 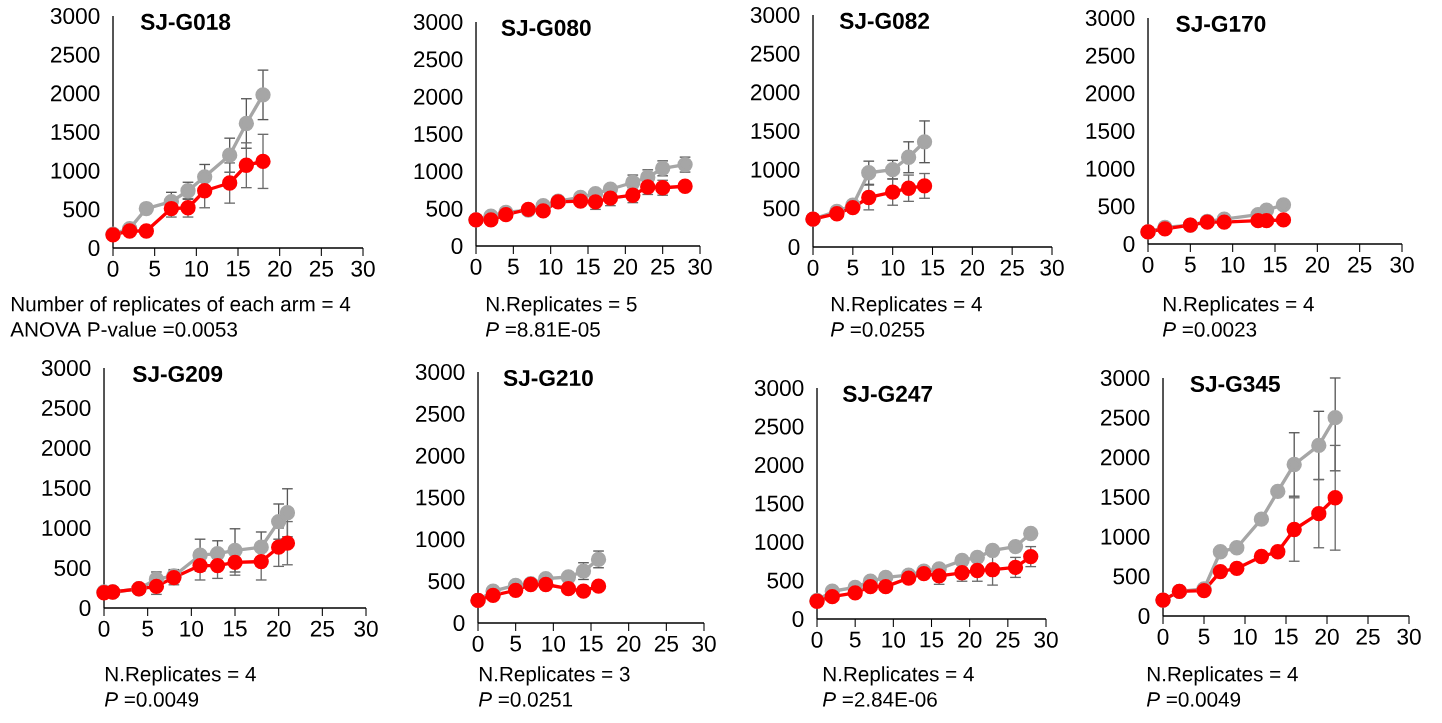 I want to click on chart-title: SJ-G247, so click(x=887, y=393).